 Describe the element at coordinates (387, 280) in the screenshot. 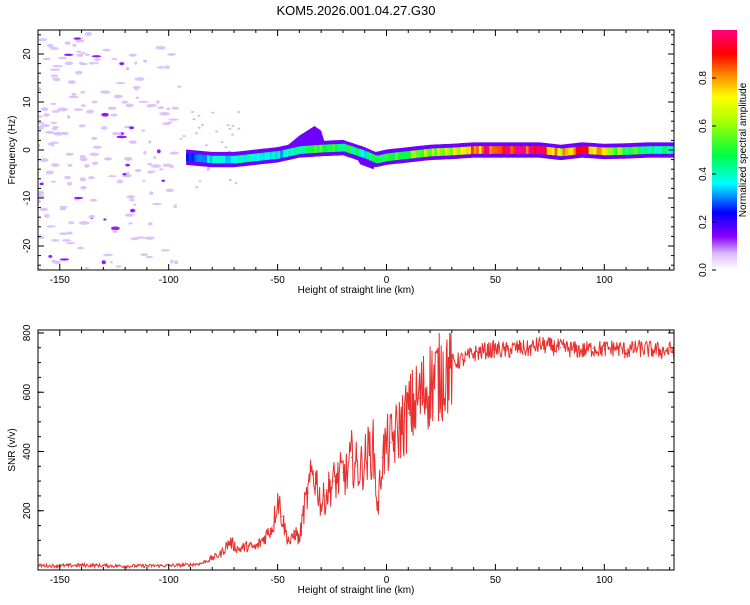

I see `x-tick-label: 0` at that location.